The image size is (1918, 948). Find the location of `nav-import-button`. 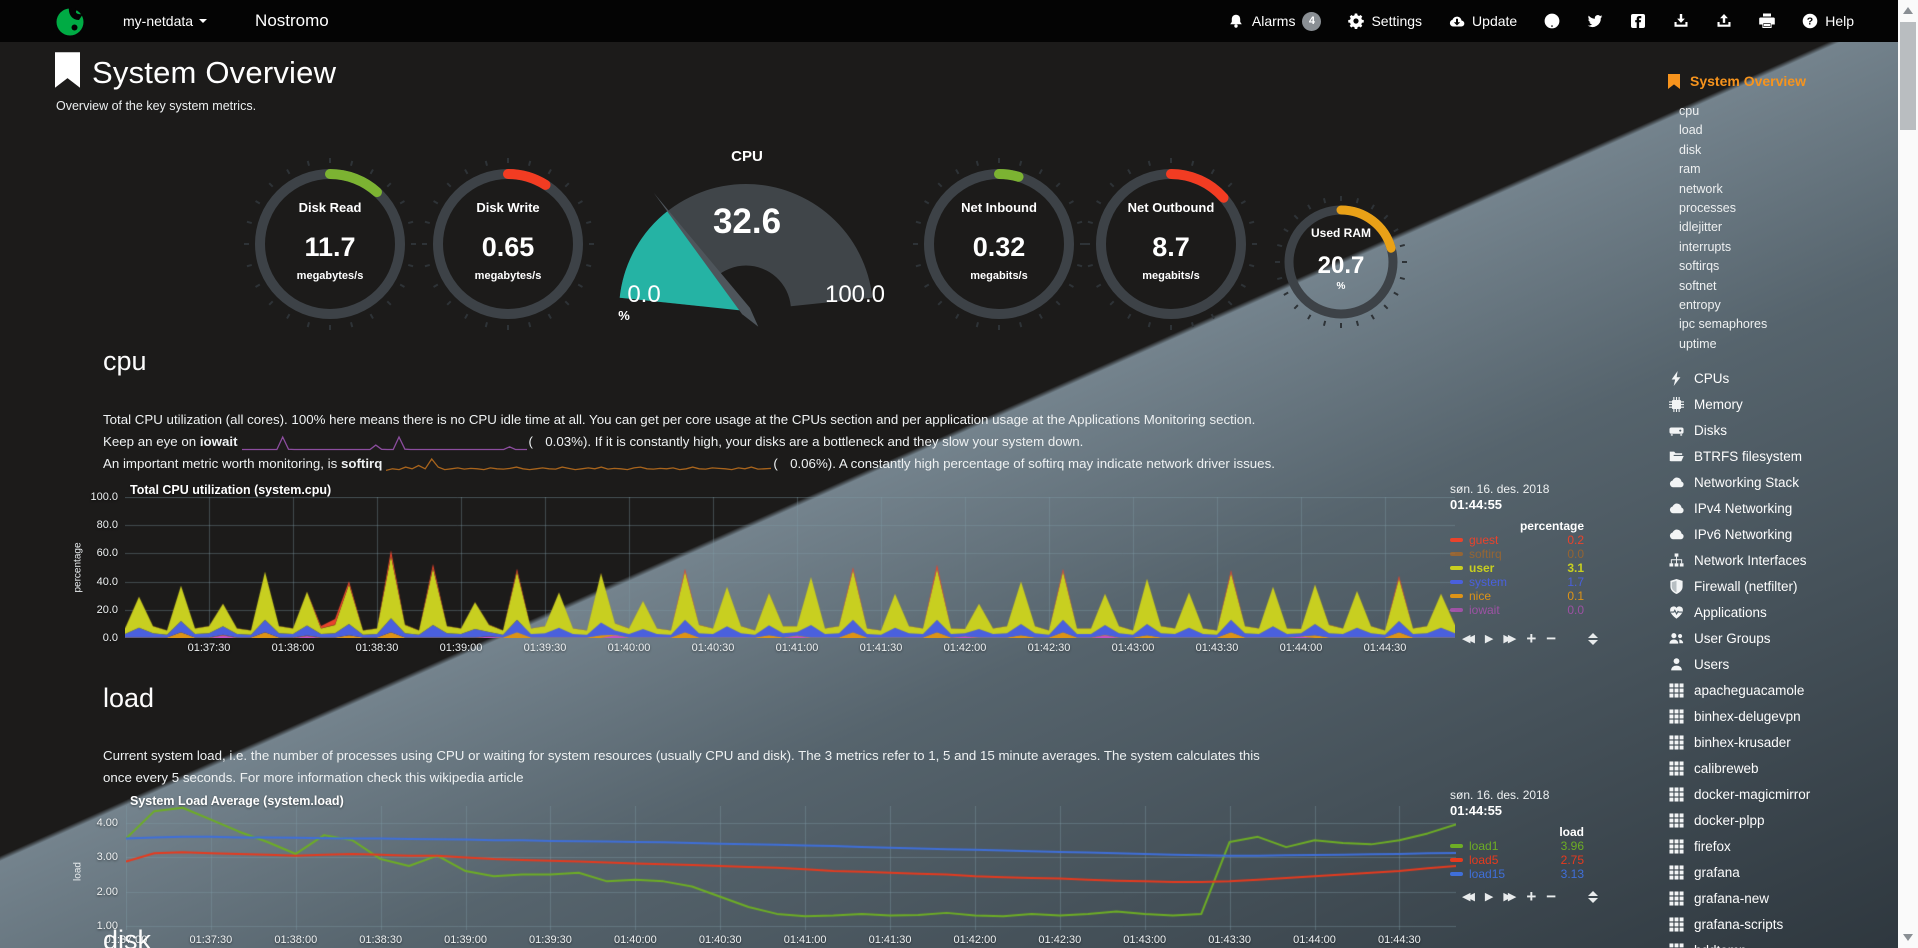

nav-import-button is located at coordinates (1723, 21).